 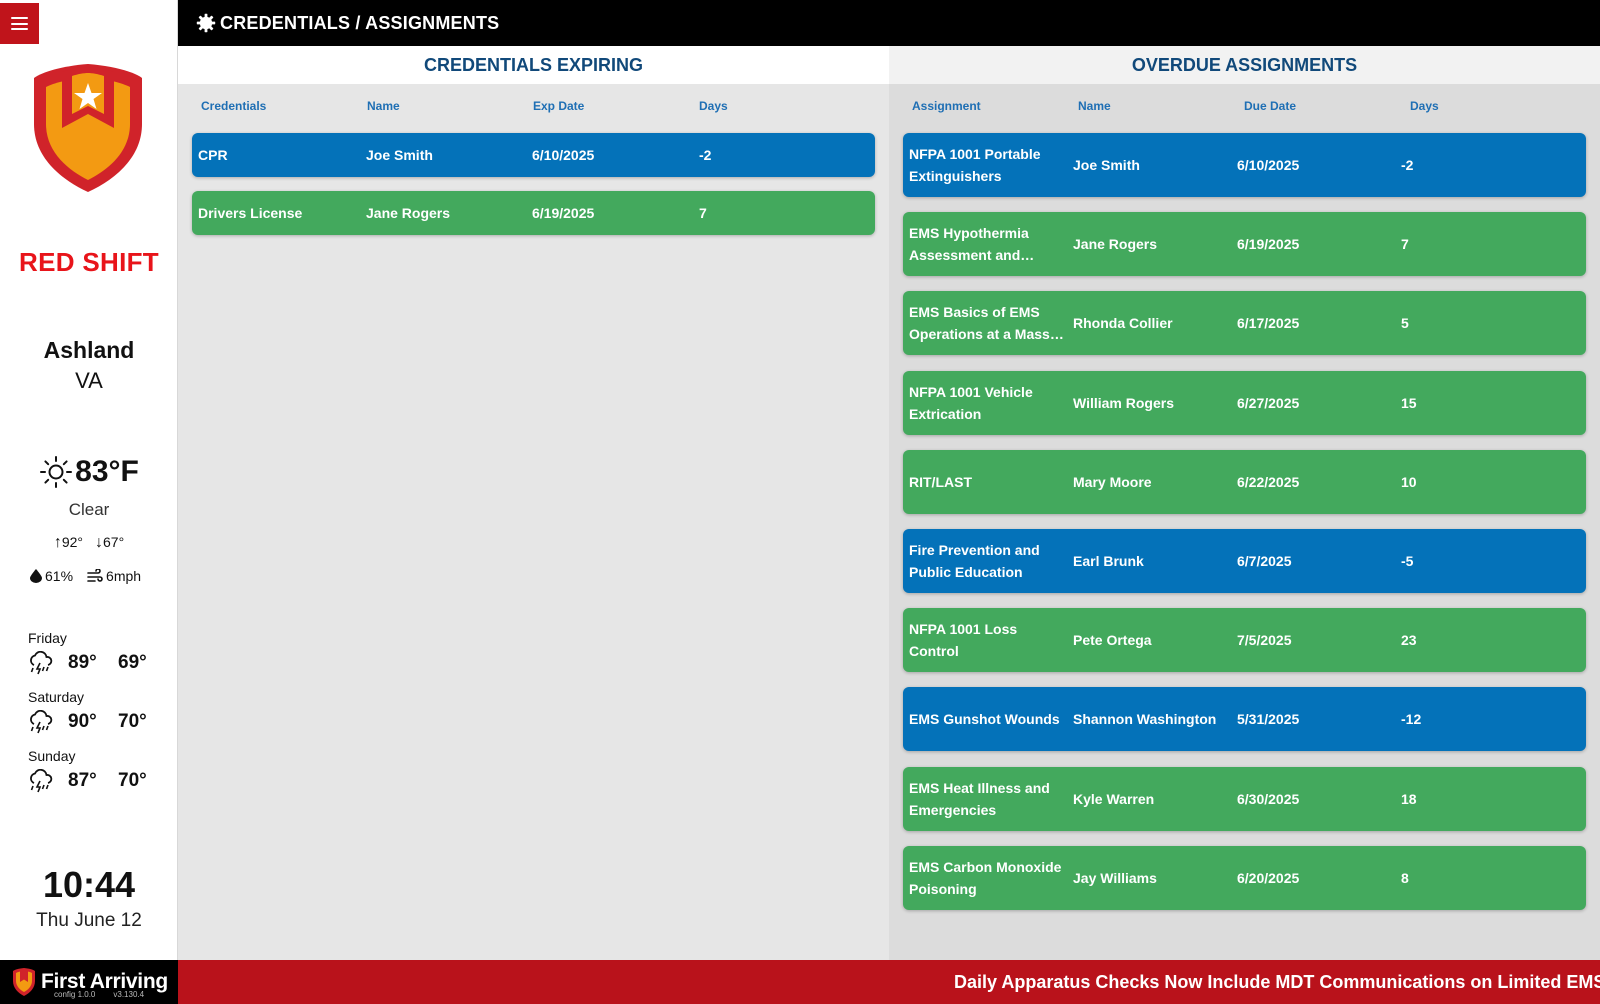 I want to click on state-name: VA, so click(x=89, y=380).